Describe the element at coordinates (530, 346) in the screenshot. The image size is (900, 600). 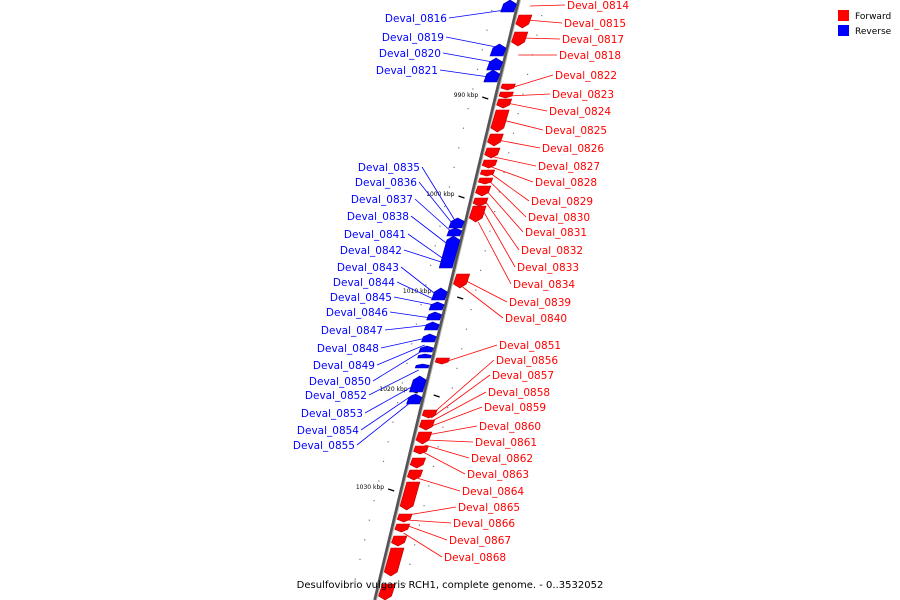
I see `forward-gene-label: Deval_0851` at that location.